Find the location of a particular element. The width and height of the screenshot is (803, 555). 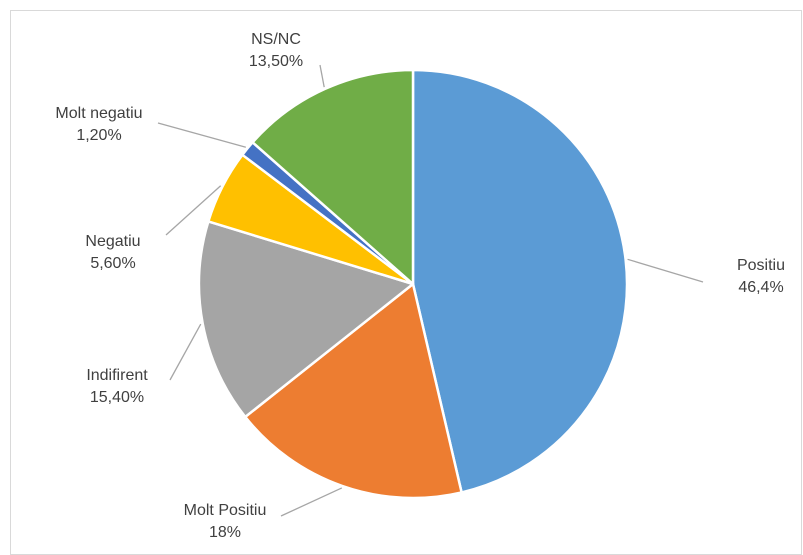

slice-name-indifirent: Indifirent is located at coordinates (117, 375).